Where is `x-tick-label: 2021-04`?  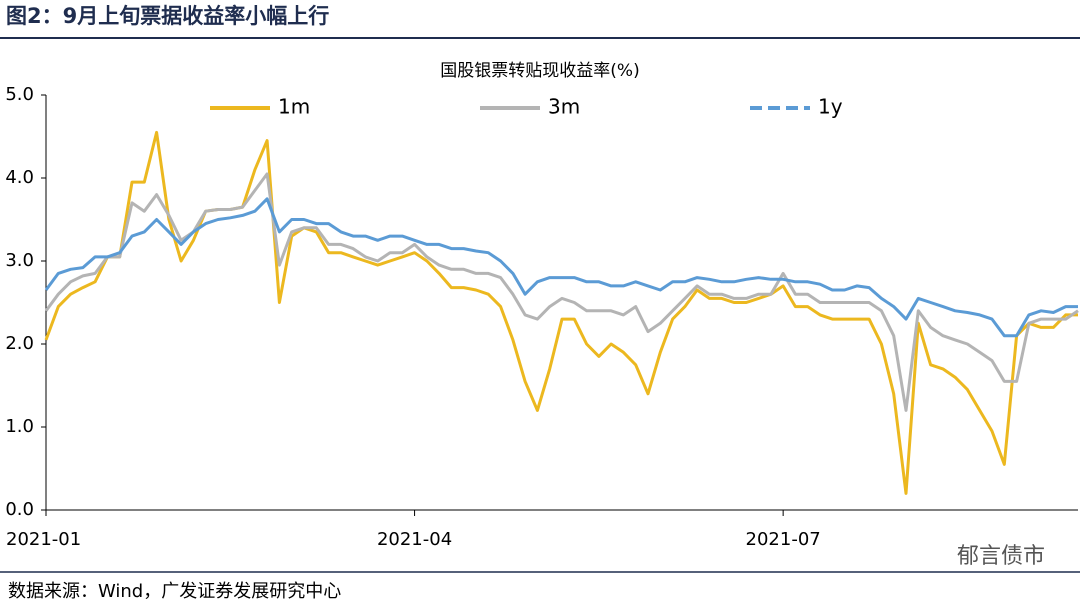 x-tick-label: 2021-04 is located at coordinates (414, 539).